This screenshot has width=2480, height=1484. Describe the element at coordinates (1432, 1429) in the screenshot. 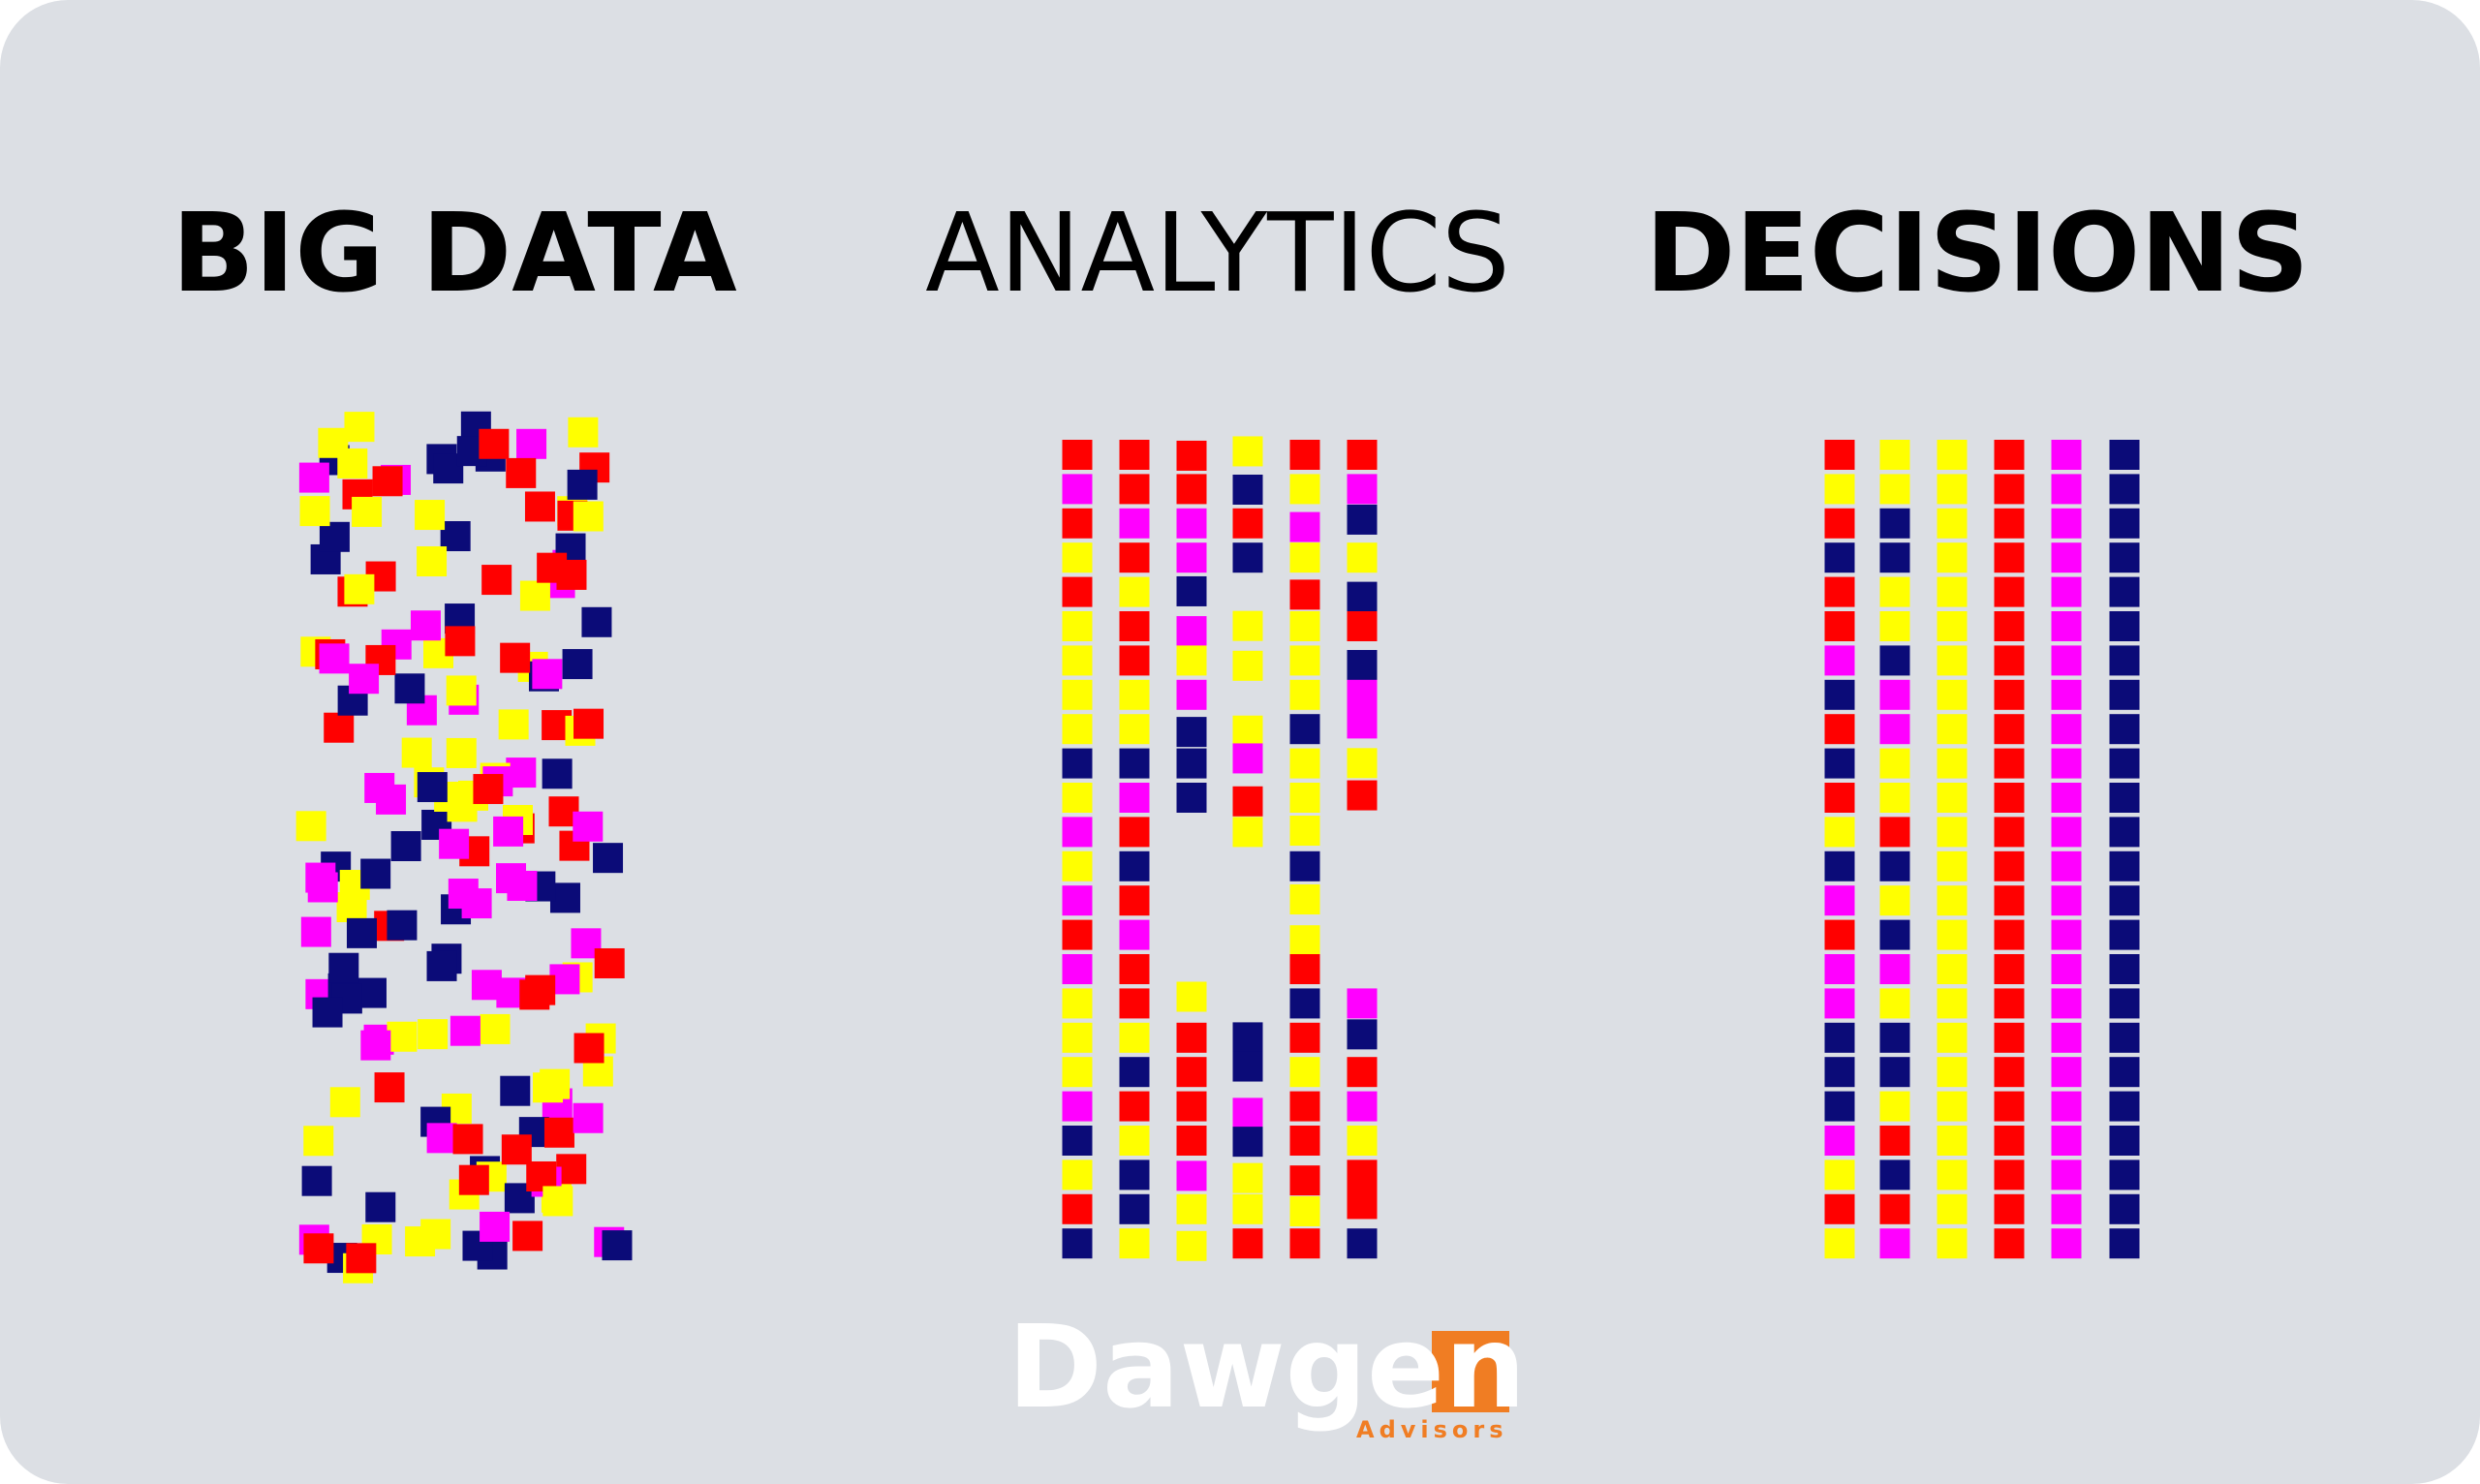

I see `logo-tagline: Advisors` at that location.